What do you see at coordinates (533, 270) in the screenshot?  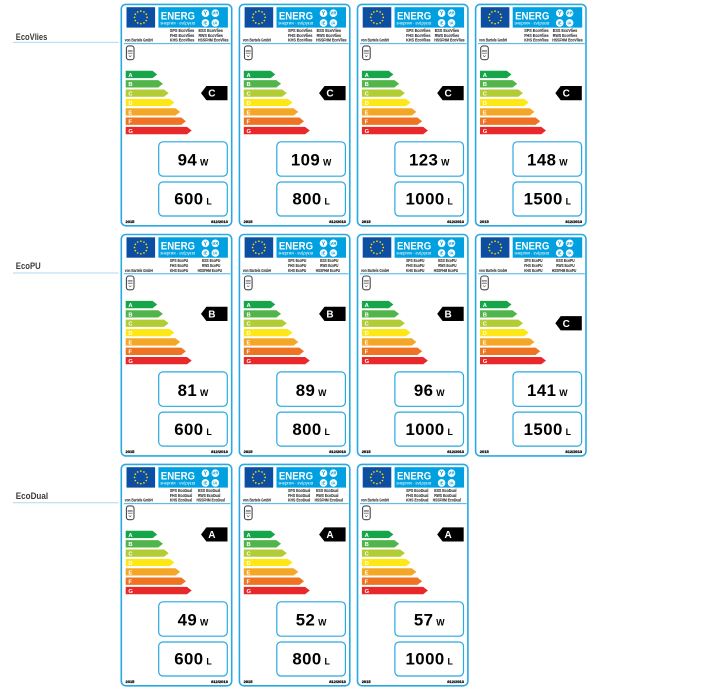 I see `svg-text: KHS EcoPU` at bounding box center [533, 270].